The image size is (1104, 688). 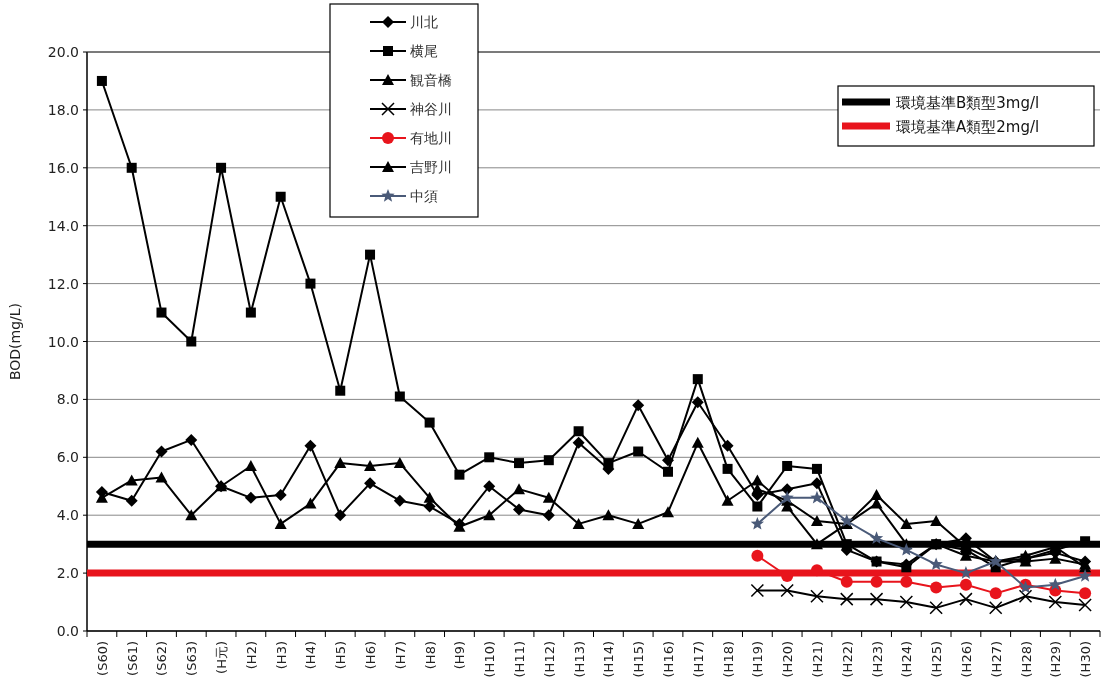 What do you see at coordinates (1086, 659) in the screenshot?
I see `x-tick-label: (H30)` at bounding box center [1086, 659].